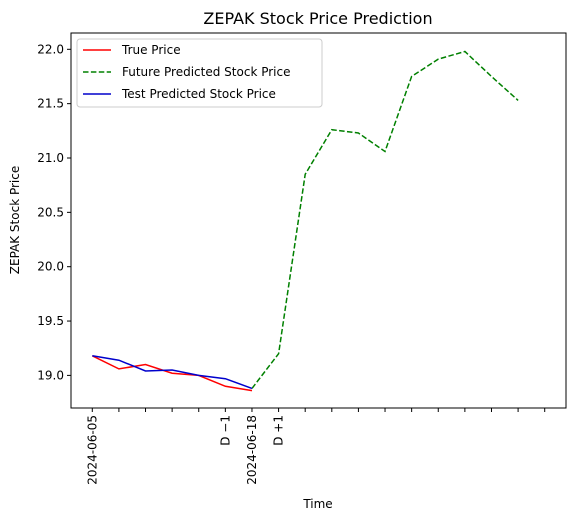  What do you see at coordinates (315, 446) in the screenshot?
I see `x-axis: 2024-06-05 D −1 2024-06-18 D +1` at bounding box center [315, 446].